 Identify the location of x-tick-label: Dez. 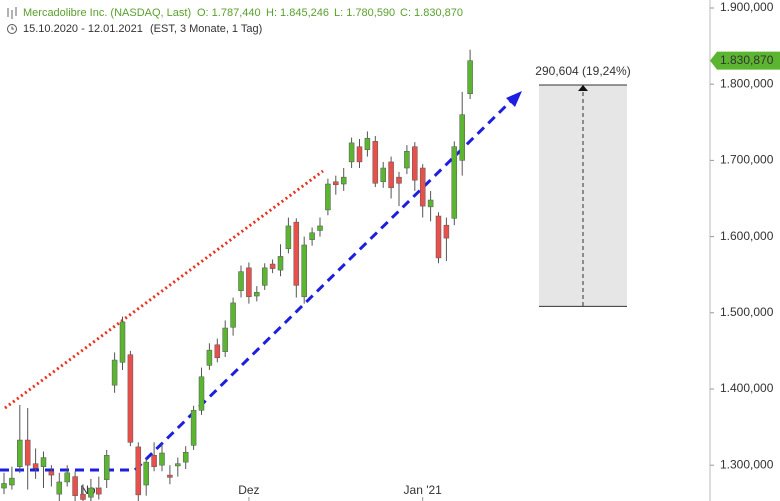
(248, 490).